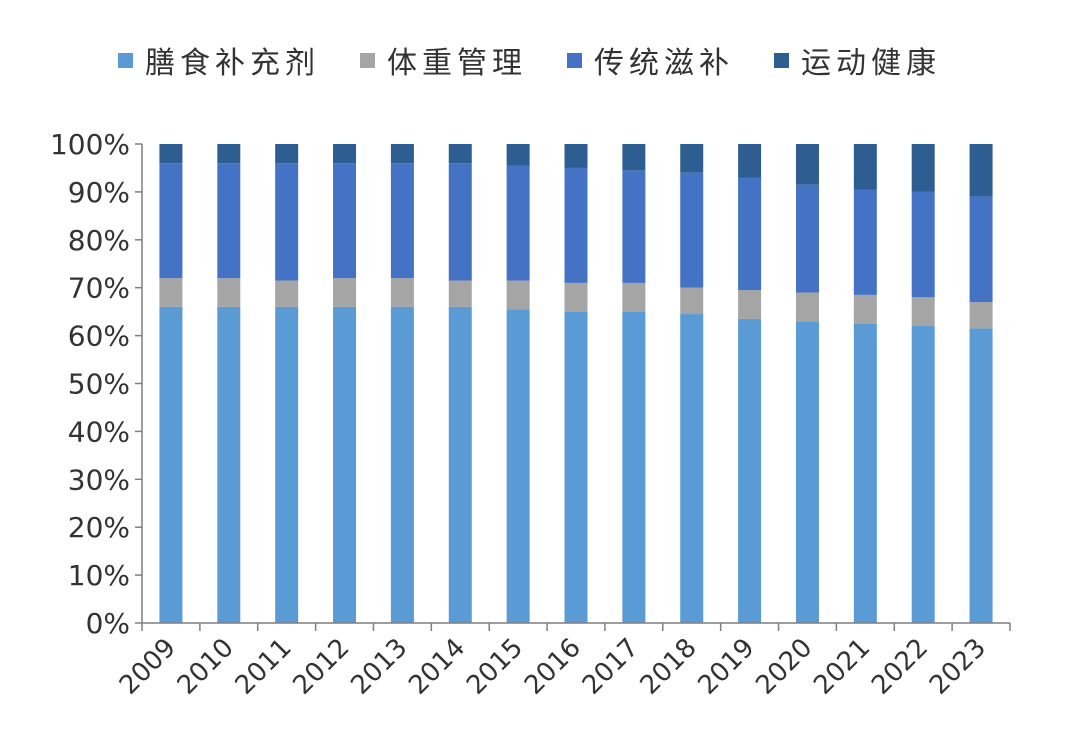 The height and width of the screenshot is (749, 1080). I want to click on x-tick-label-2015: 2015, so click(495, 667).